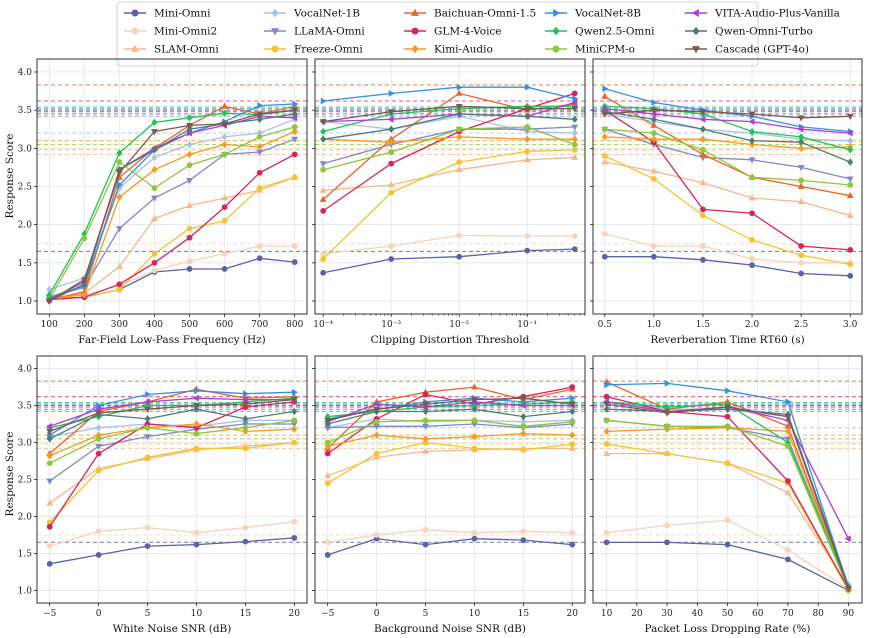 The image size is (872, 638). Describe the element at coordinates (752, 325) in the screenshot. I see `x-tick-label: 2.0` at that location.